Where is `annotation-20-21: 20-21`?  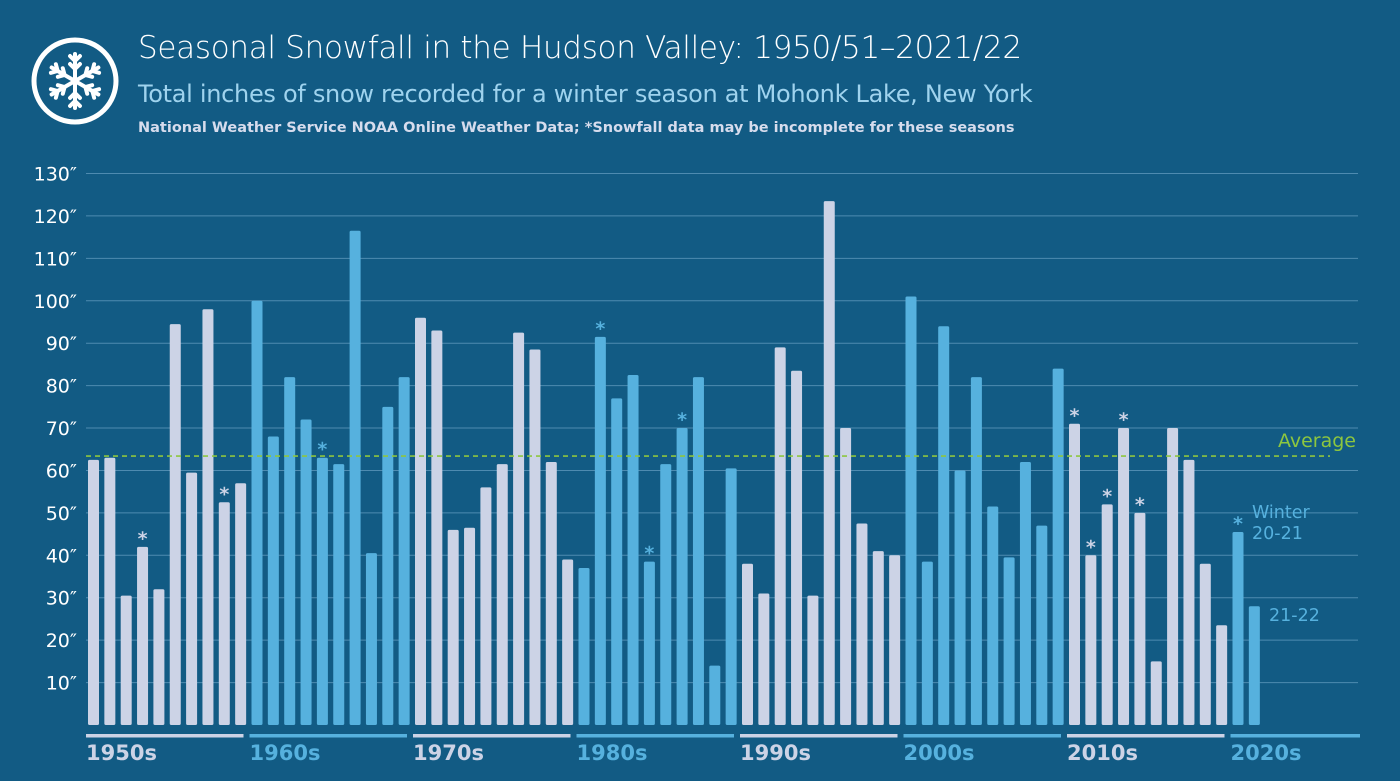 annotation-20-21: 20-21 is located at coordinates (1277, 534).